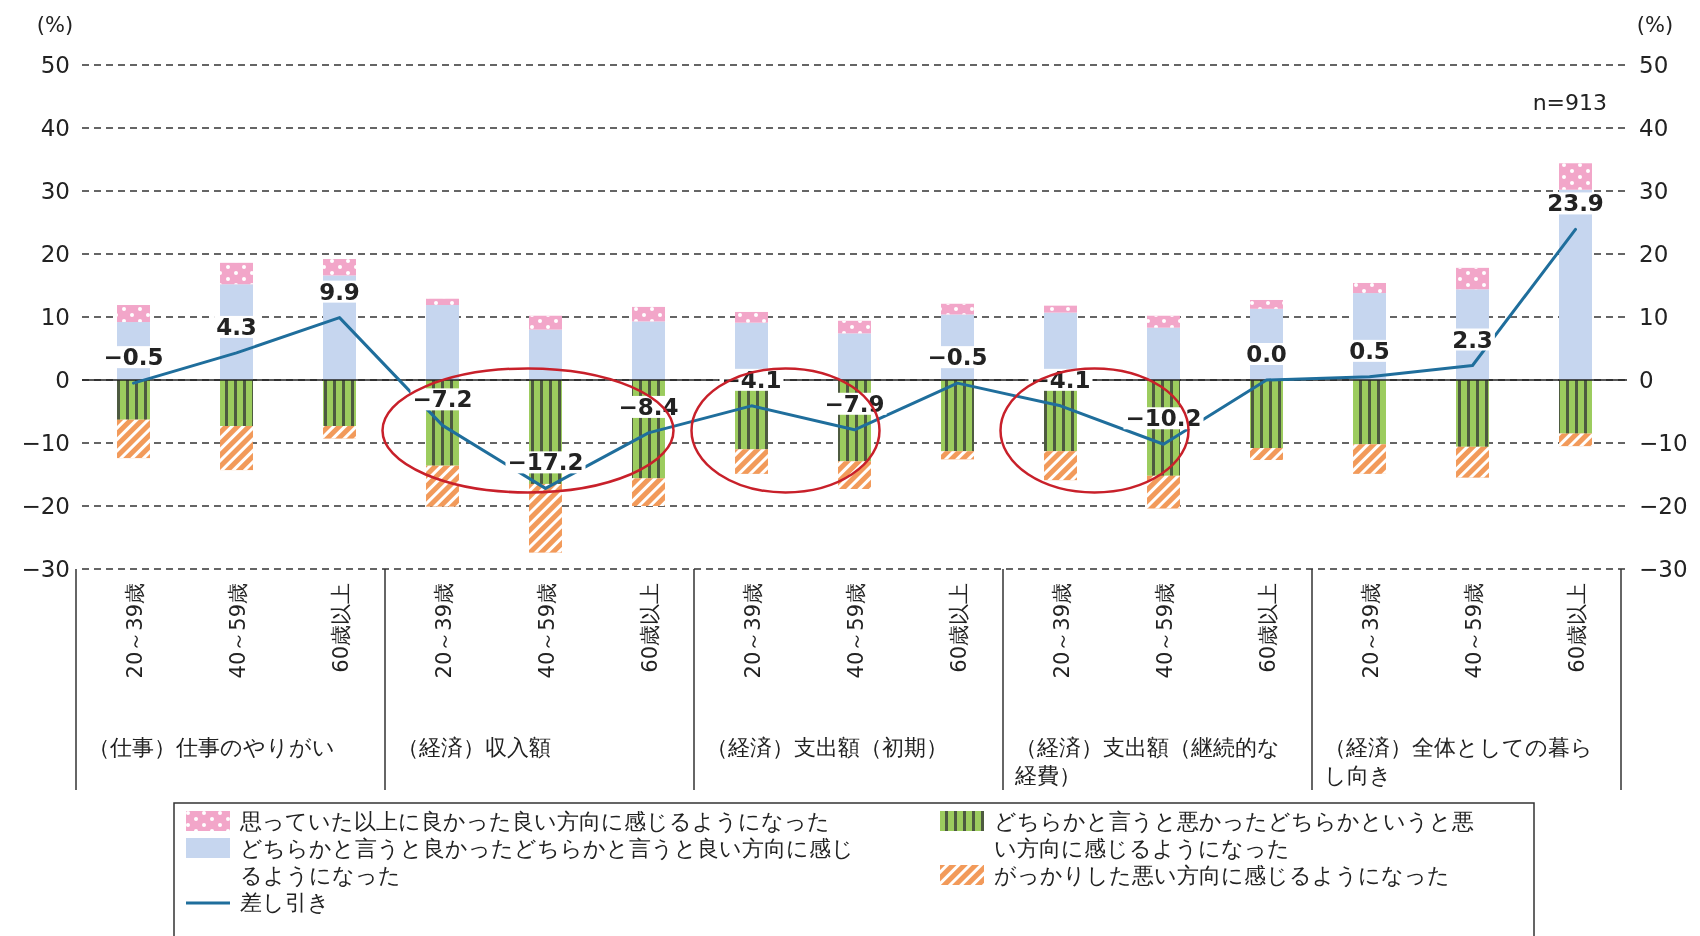 Image resolution: width=1700 pixels, height=936 pixels. I want to click on legend-label: どちらかと言うと良かったどちらかと言うと良い方向に感じるようになった, so click(547, 862).